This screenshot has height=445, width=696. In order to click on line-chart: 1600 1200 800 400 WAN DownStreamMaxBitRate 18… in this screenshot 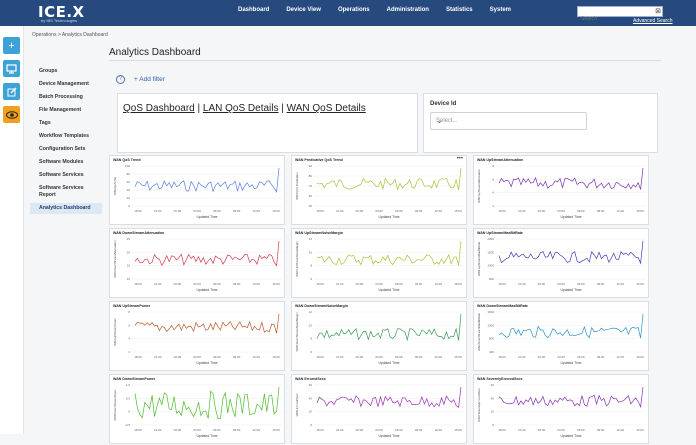, I will do `click(561, 337)`.